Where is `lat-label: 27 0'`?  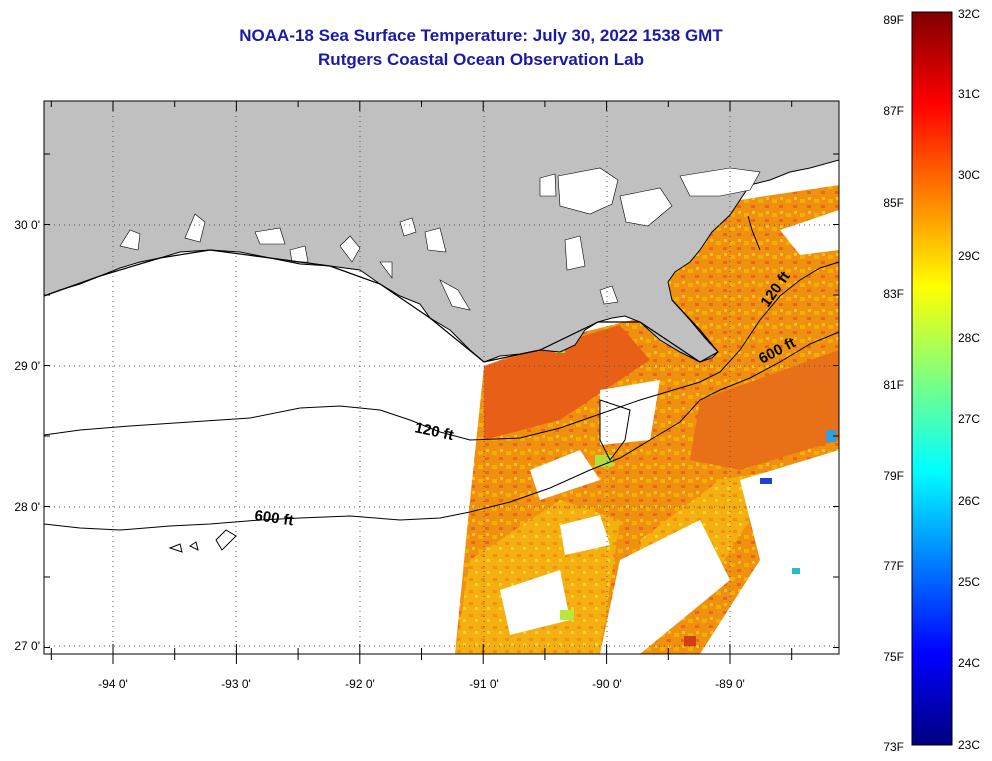 lat-label: 27 0' is located at coordinates (27, 646).